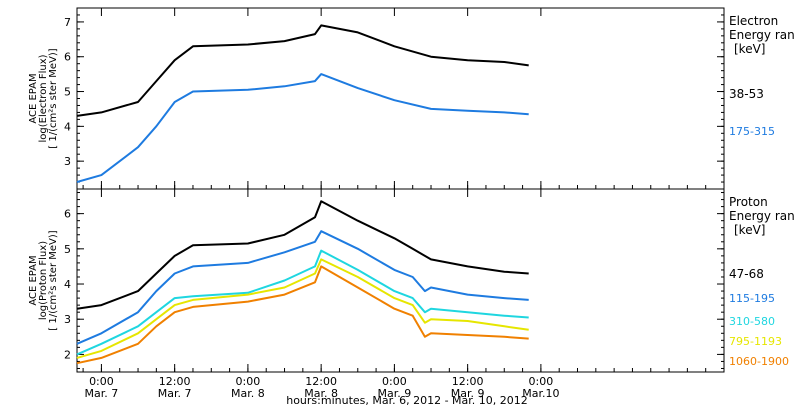  I want to click on legend-entry: 1060-1900, so click(759, 361).